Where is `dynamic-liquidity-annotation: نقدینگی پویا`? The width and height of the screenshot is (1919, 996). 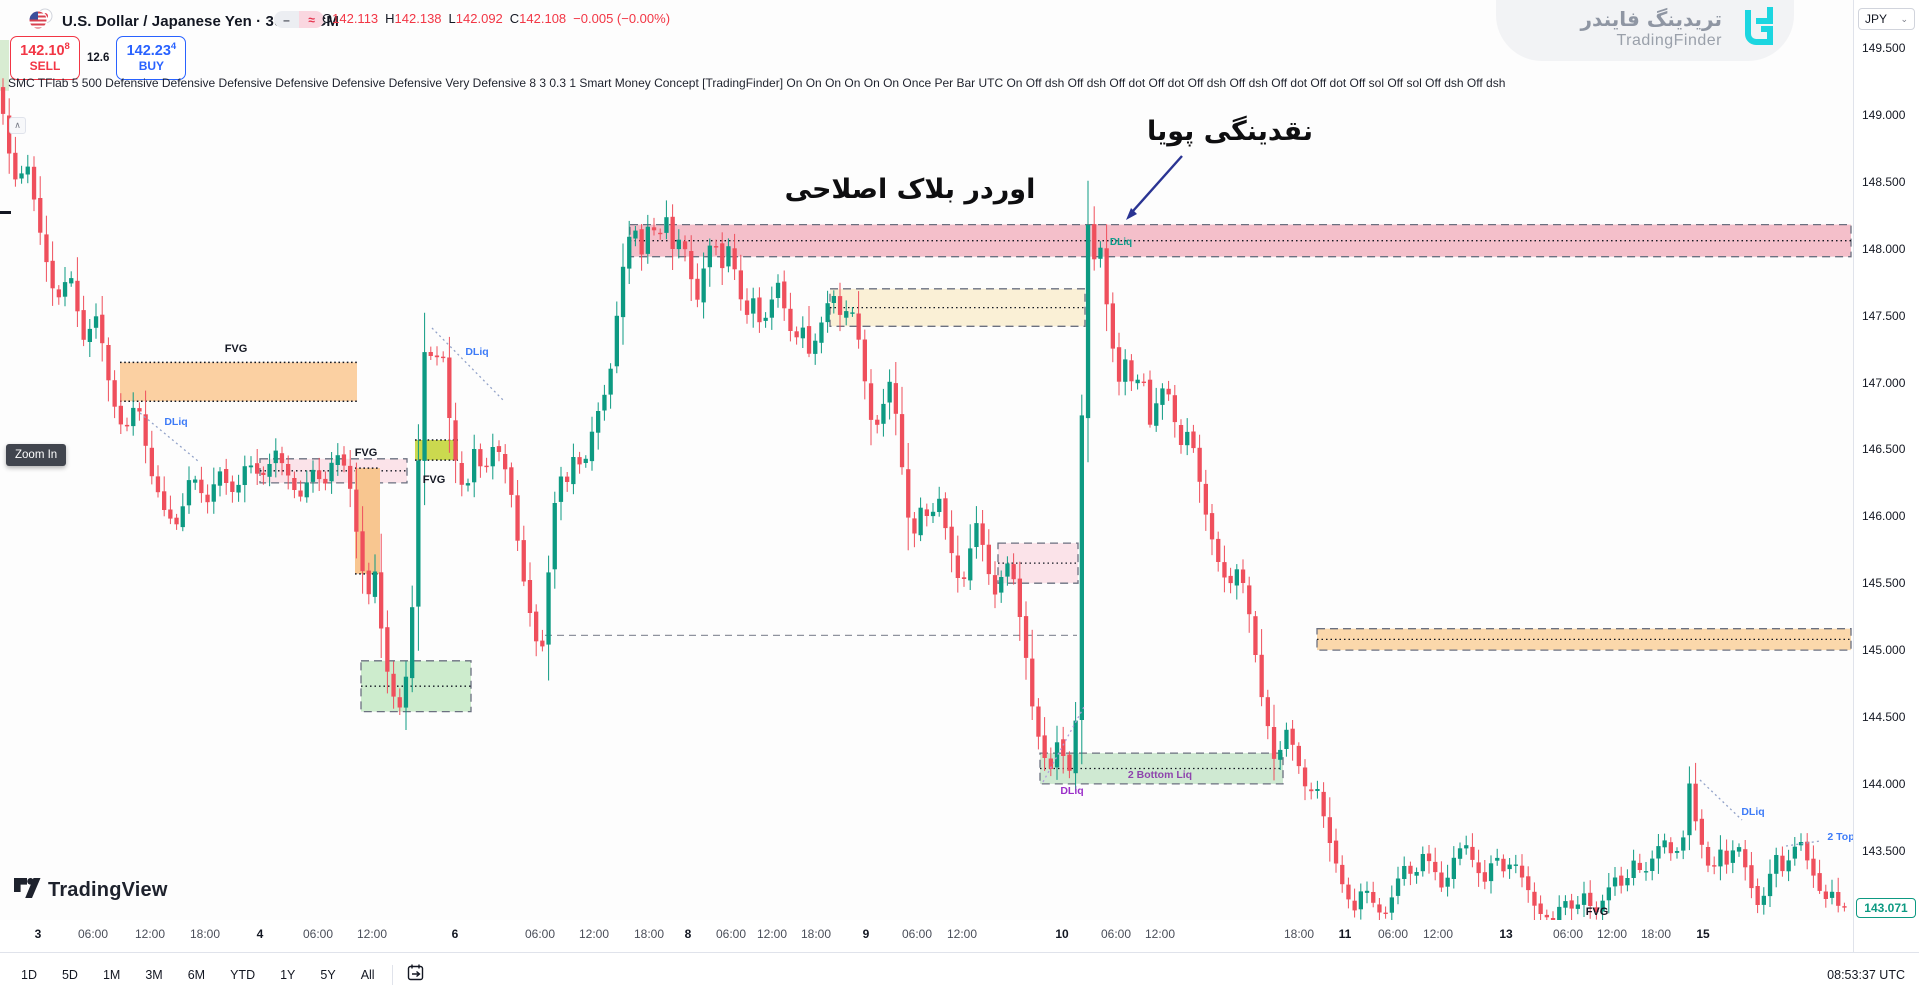 dynamic-liquidity-annotation: نقدینگی پویا is located at coordinates (1230, 131).